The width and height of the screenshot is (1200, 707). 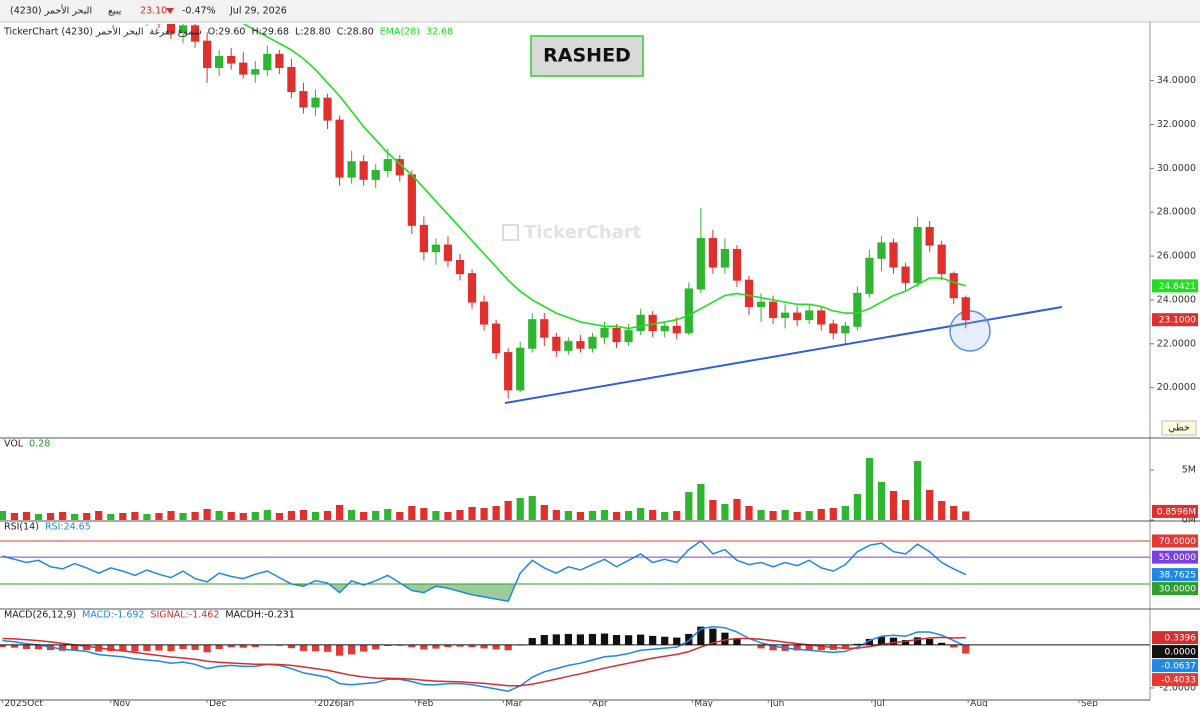 I want to click on trend-line, so click(x=783, y=355).